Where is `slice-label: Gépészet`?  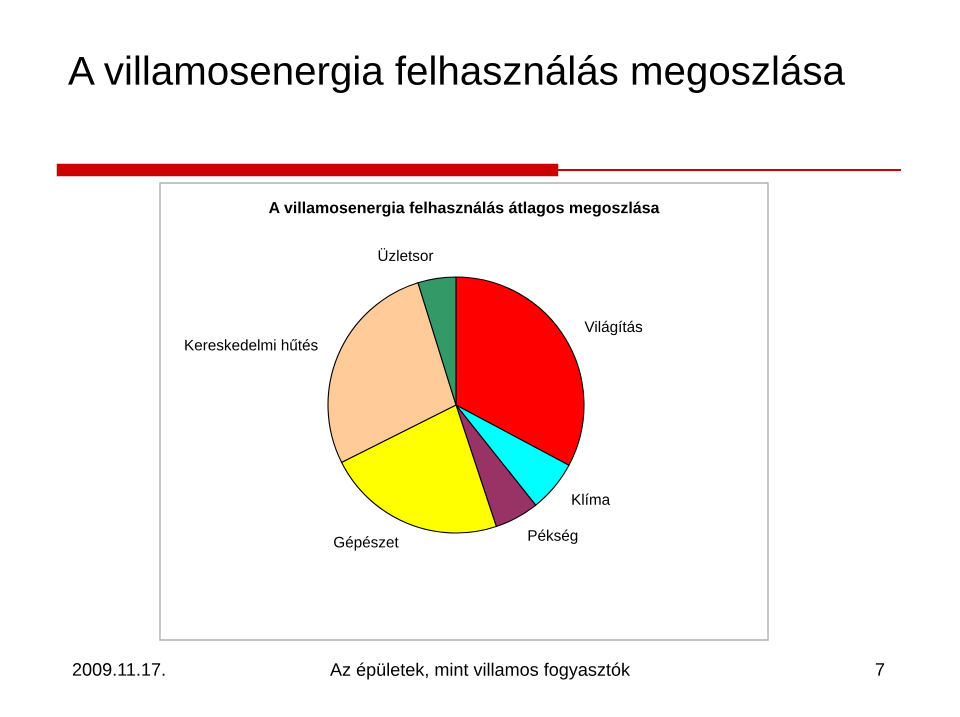 slice-label: Gépészet is located at coordinates (366, 543).